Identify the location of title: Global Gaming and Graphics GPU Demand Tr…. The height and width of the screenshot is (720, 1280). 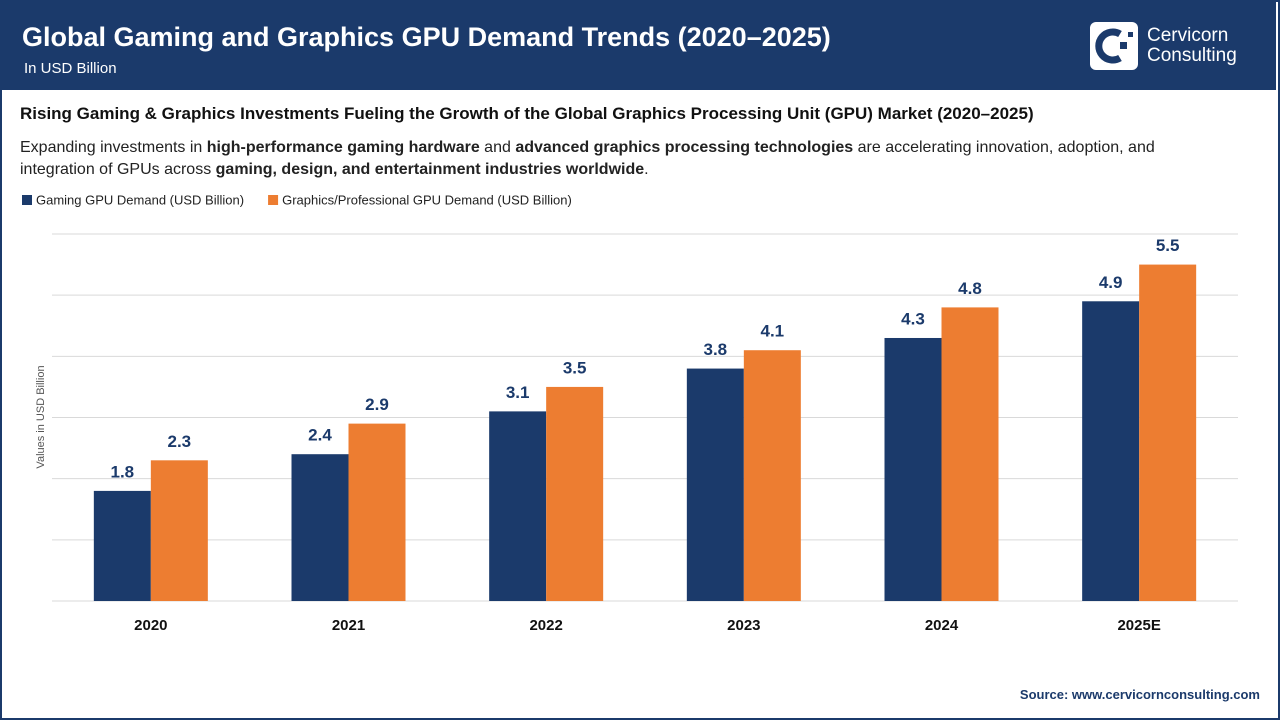
(426, 37).